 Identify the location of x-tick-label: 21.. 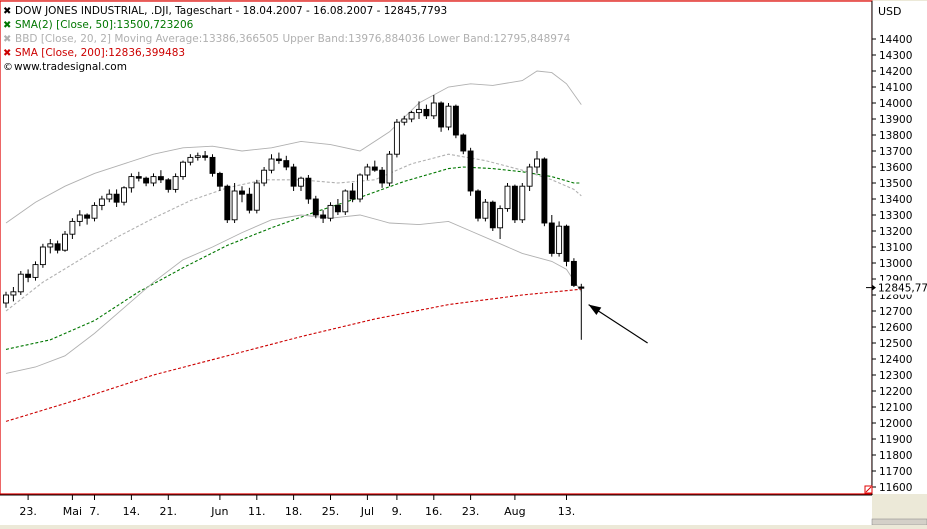
(169, 511).